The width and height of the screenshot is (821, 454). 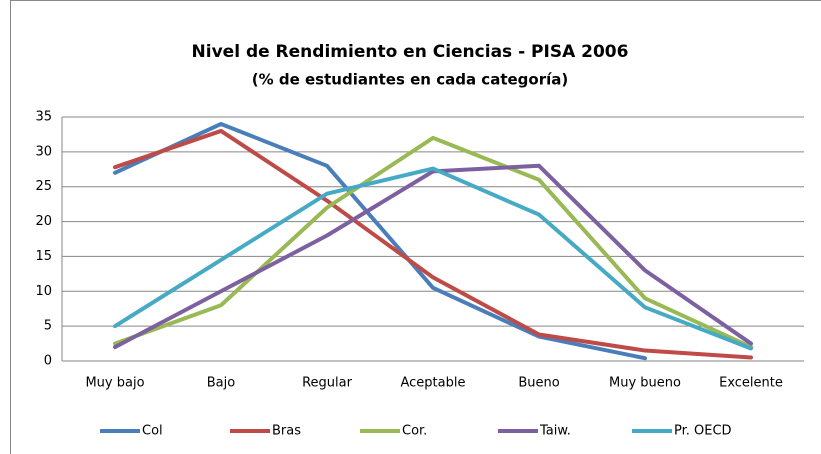 What do you see at coordinates (48, 361) in the screenshot?
I see `y-tick-label: 0` at bounding box center [48, 361].